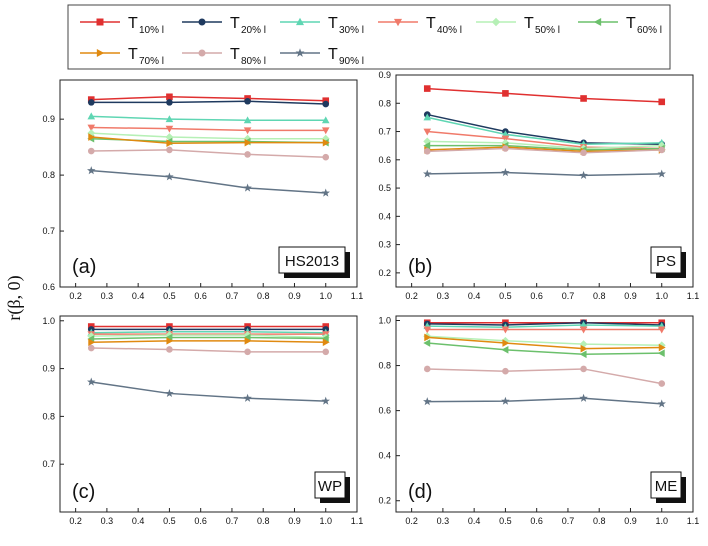 The height and width of the screenshot is (546, 708). What do you see at coordinates (100, 22) in the screenshot?
I see `legend-marker-square` at bounding box center [100, 22].